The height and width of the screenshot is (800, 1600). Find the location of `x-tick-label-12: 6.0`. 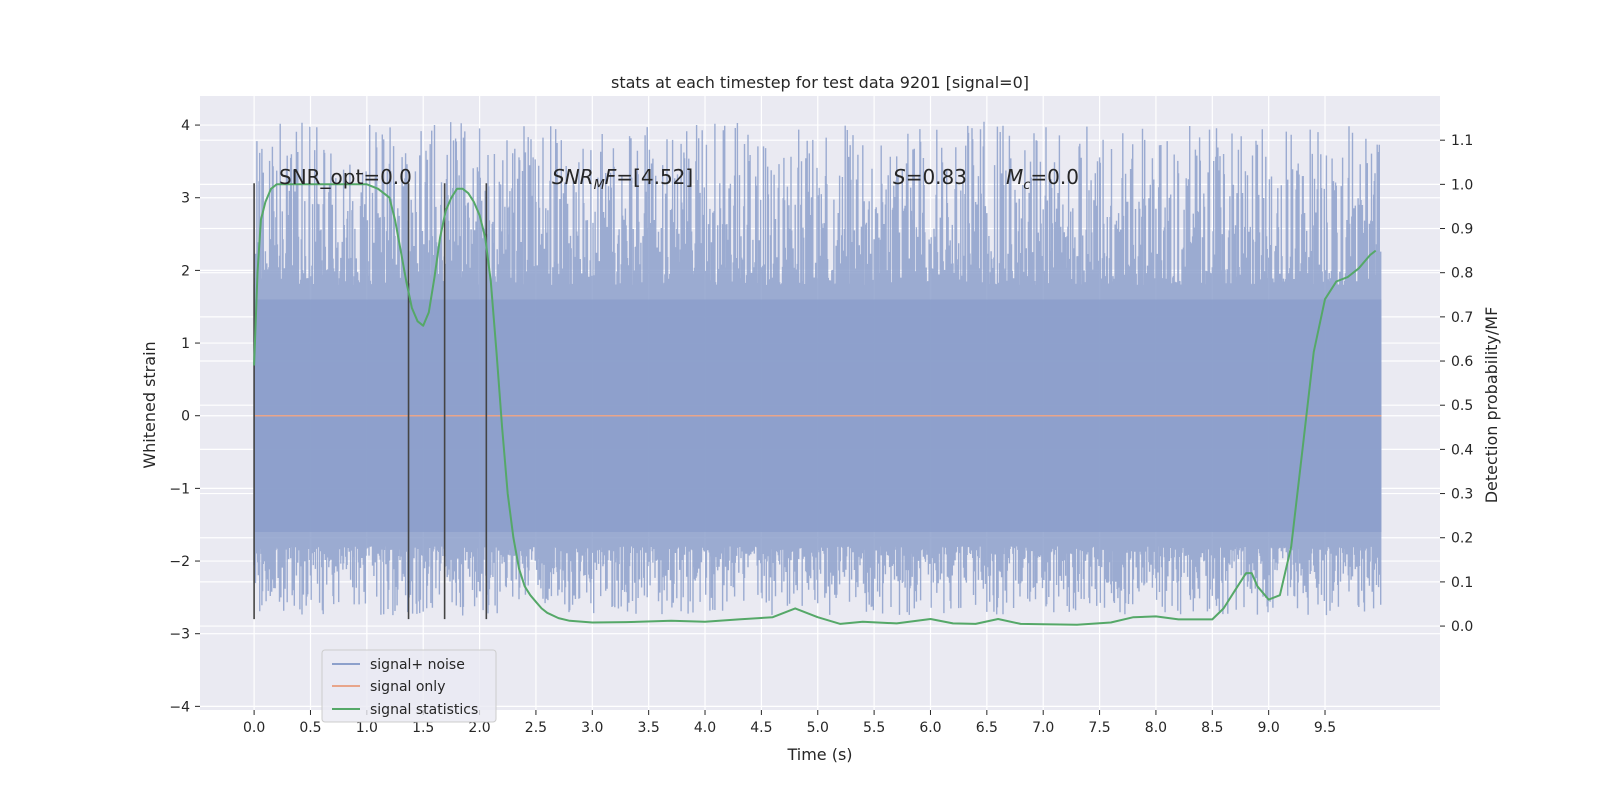

x-tick-label-12: 6.0 is located at coordinates (930, 728).